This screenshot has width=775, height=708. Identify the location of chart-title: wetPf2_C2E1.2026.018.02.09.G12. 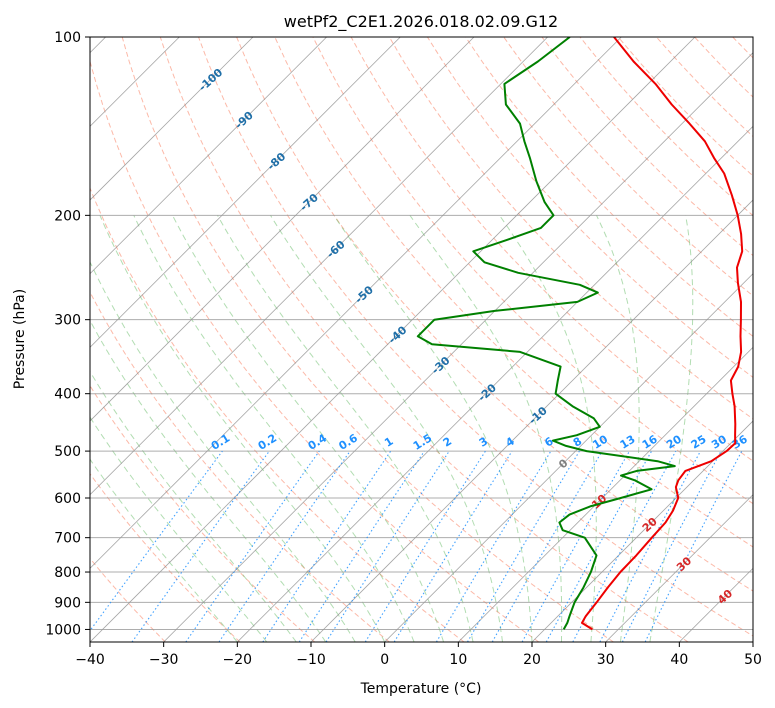
(421, 22).